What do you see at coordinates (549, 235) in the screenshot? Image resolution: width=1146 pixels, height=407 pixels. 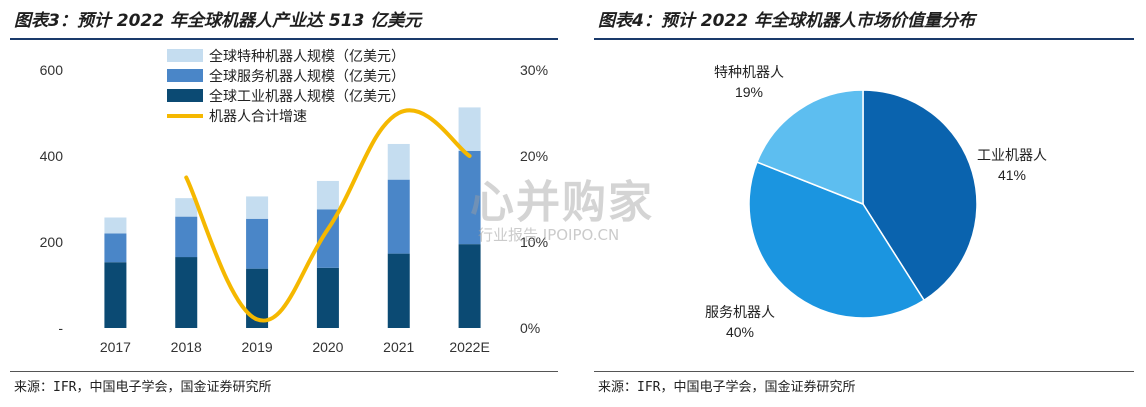 I see `watermark-subtext: 行业报告 IPOIPO.CN` at bounding box center [549, 235].